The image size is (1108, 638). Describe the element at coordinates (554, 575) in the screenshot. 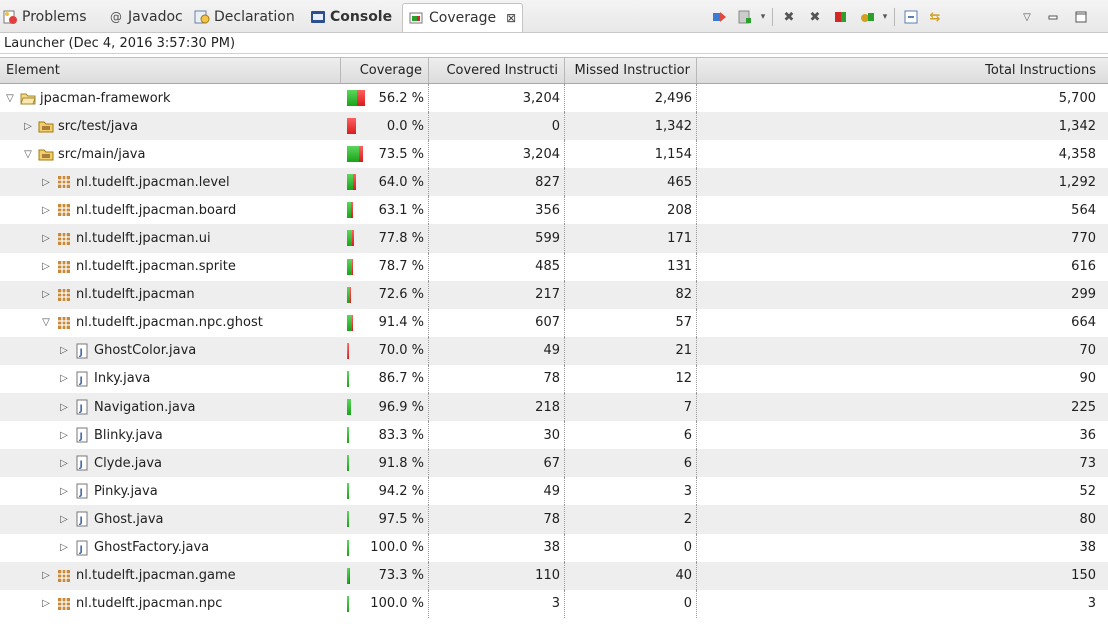

I see `table-row: ▷ nl.tudelft.jpacman.game 73.3 % 110 40 150` at that location.